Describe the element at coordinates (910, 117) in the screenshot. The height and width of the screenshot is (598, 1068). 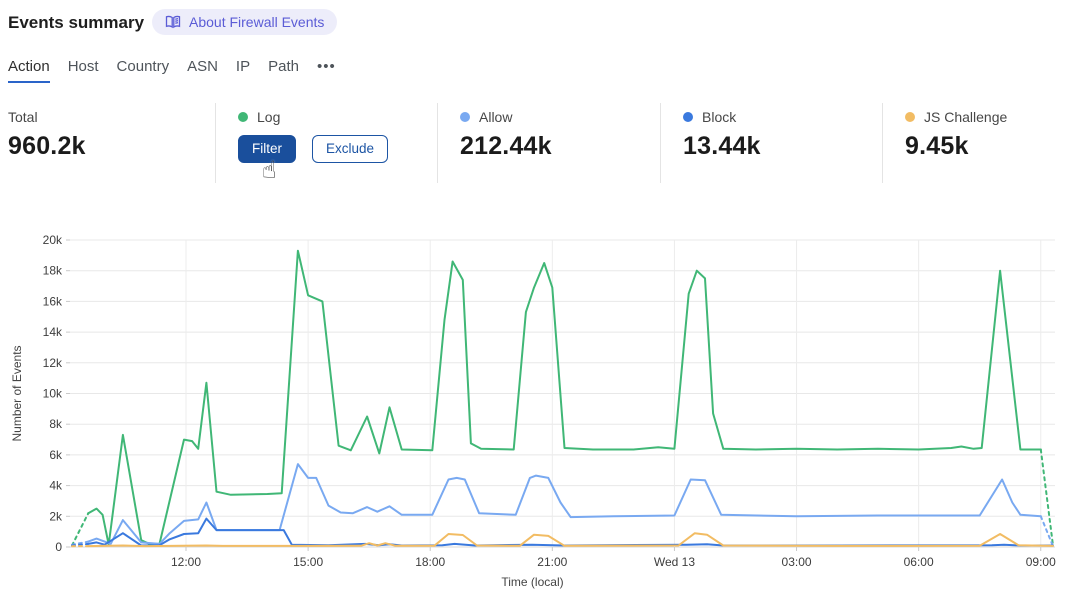
I see `js-challenge-legend-dot` at that location.